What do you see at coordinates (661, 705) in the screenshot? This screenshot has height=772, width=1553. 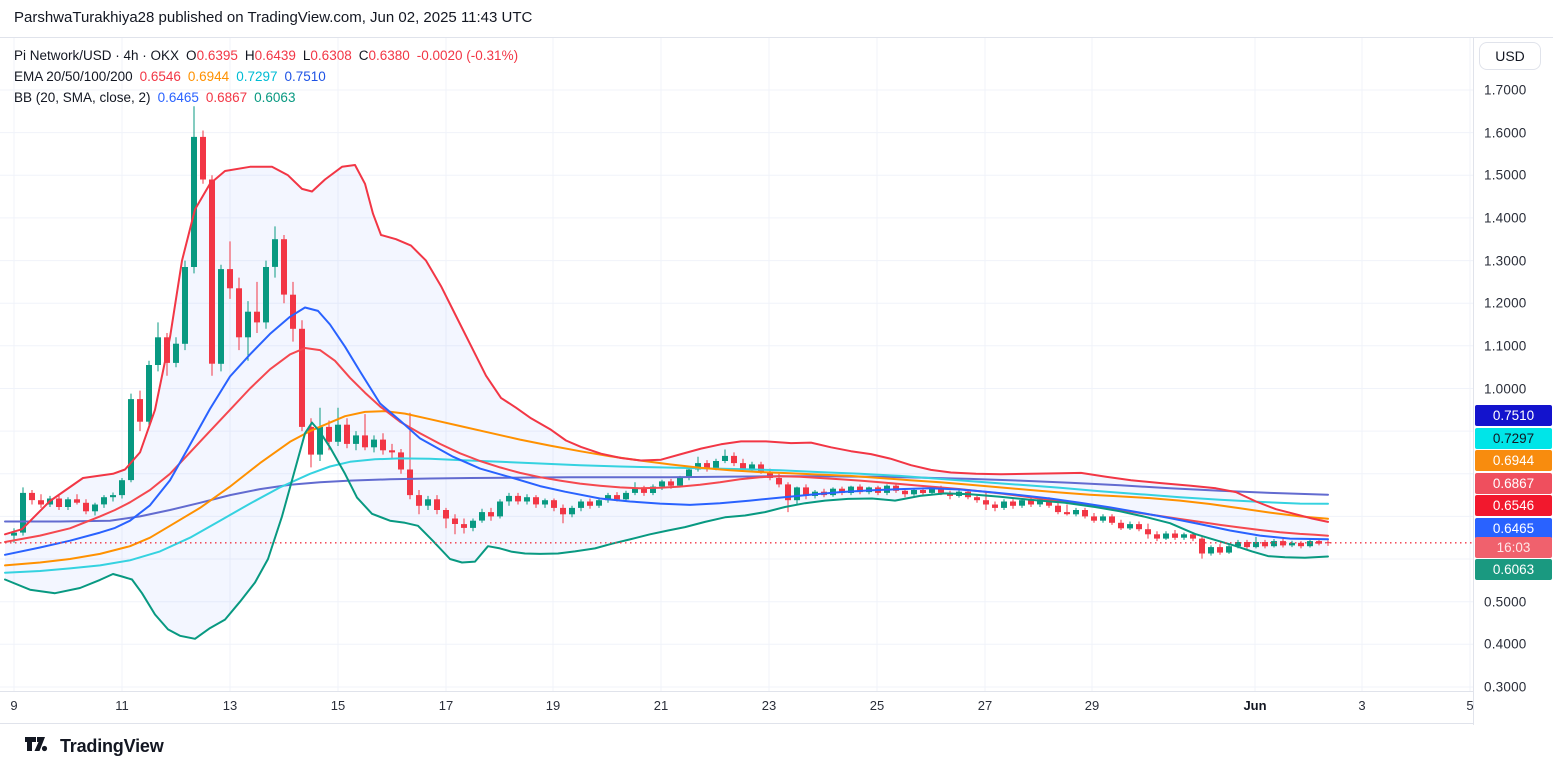 I see `time-axis-label: 21` at bounding box center [661, 705].